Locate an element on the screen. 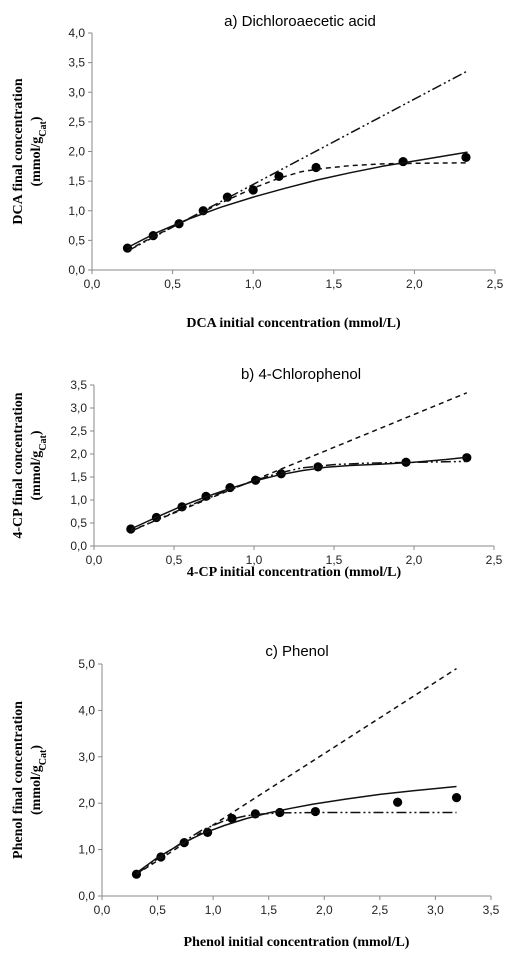 This screenshot has height=962, width=515. x-tick-label: 3,0 is located at coordinates (435, 910).